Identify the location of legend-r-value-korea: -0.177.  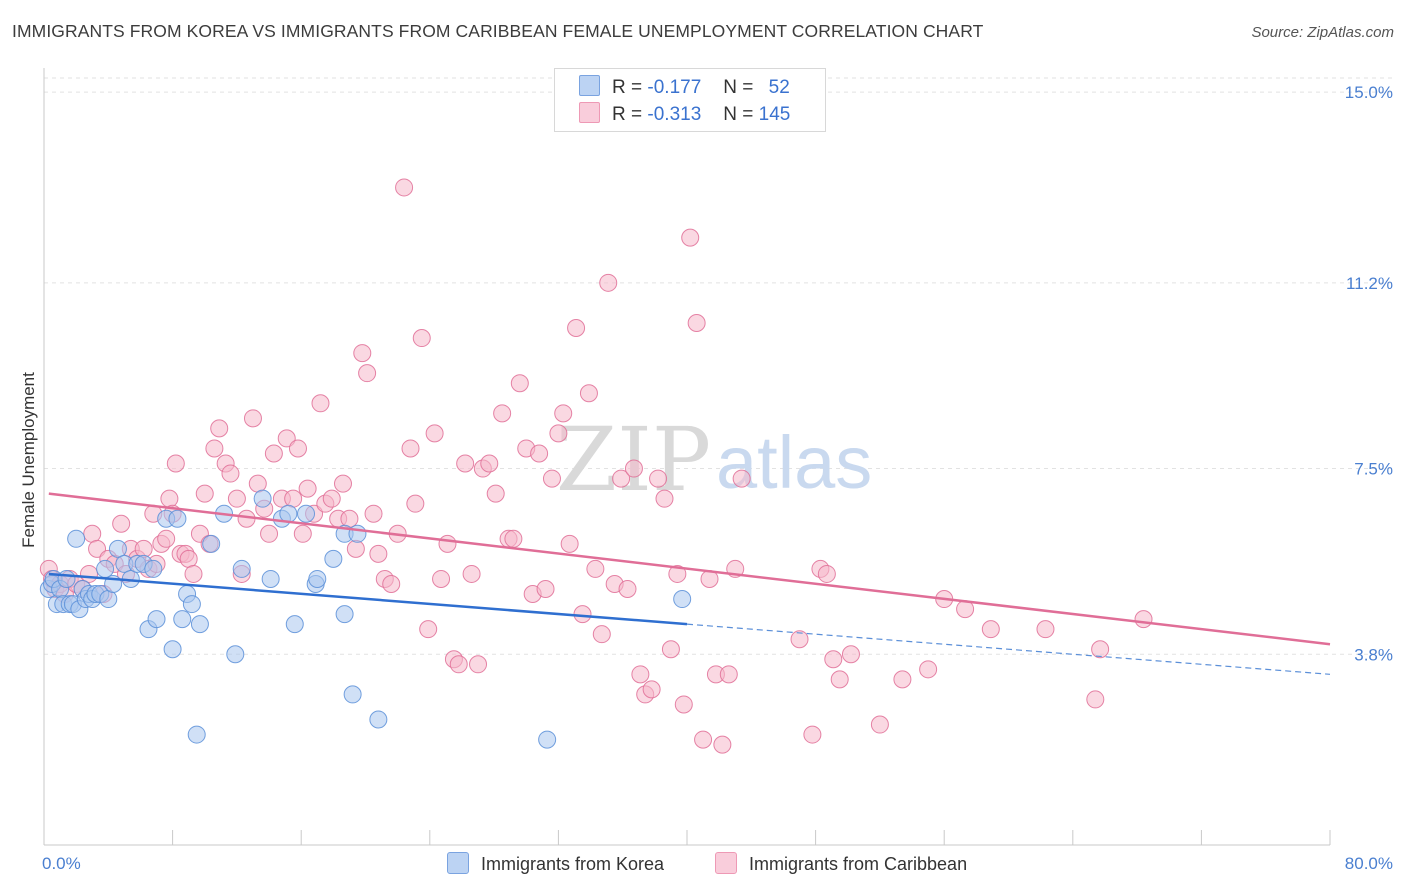
(674, 87).